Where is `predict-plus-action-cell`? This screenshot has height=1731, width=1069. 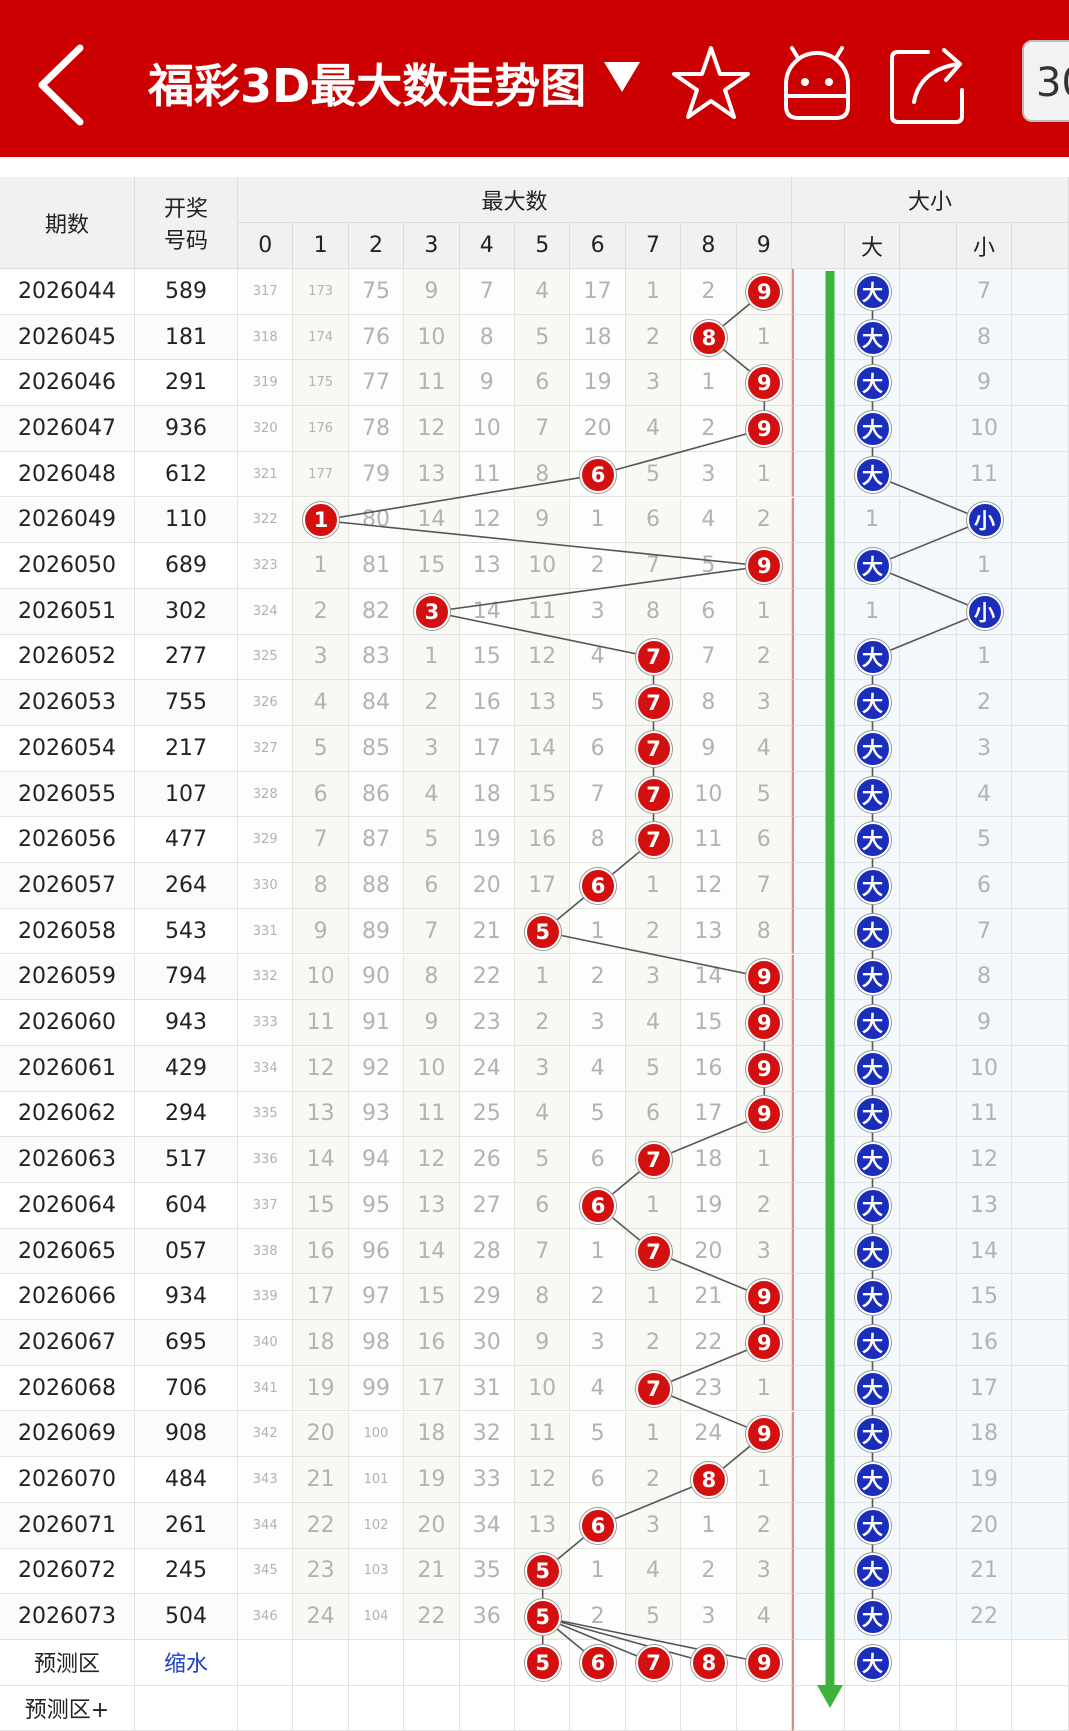 predict-plus-action-cell is located at coordinates (186, 1708).